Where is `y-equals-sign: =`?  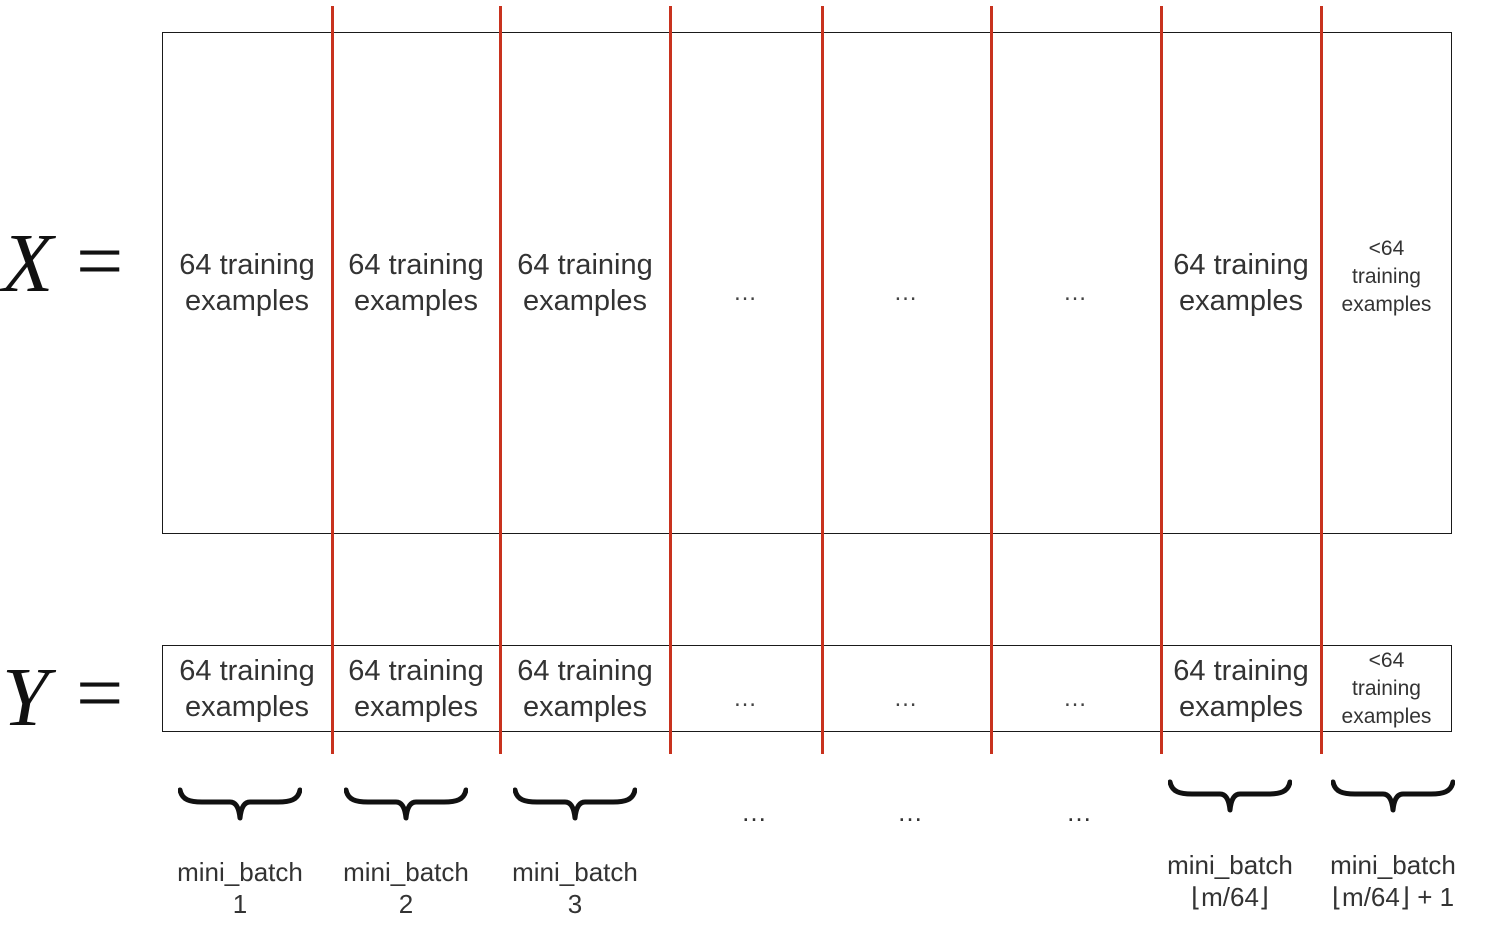 y-equals-sign: = is located at coordinates (100, 693).